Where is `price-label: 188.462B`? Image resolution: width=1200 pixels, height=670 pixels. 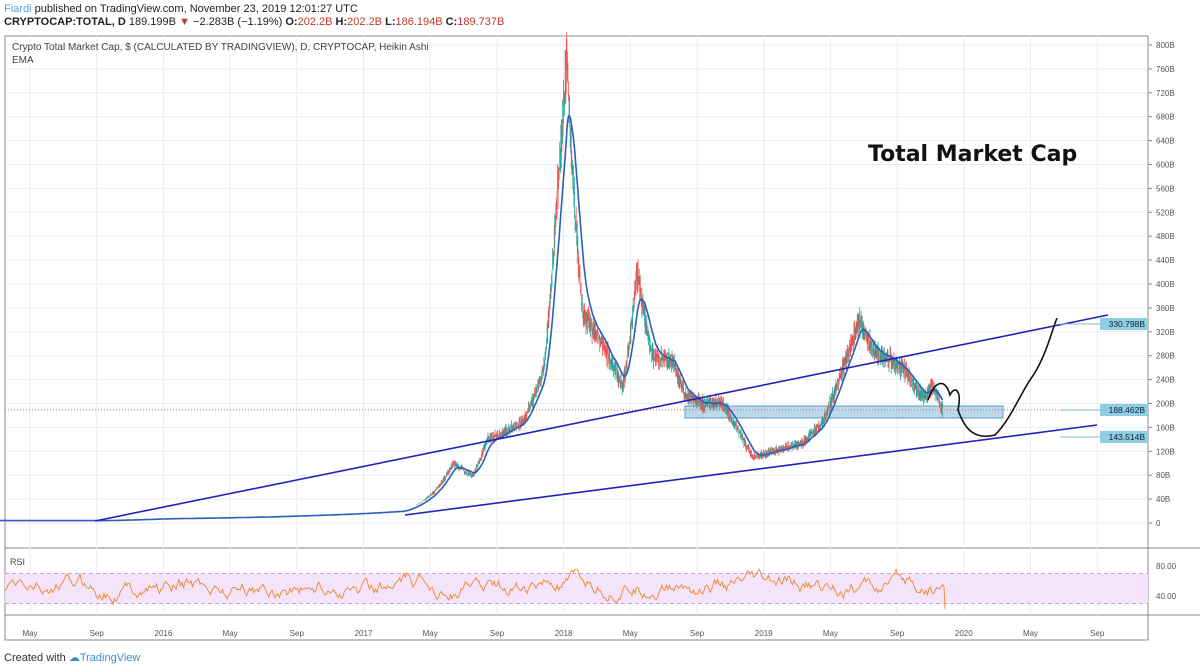
price-label: 188.462B is located at coordinates (1127, 410).